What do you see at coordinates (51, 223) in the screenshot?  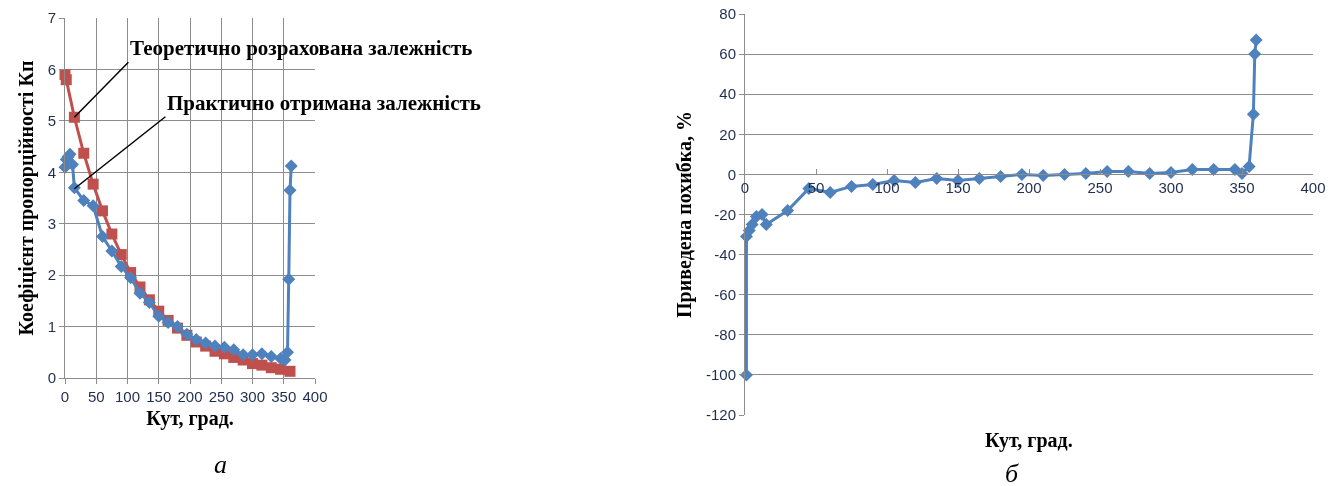 I see `y-tick-label: 3` at bounding box center [51, 223].